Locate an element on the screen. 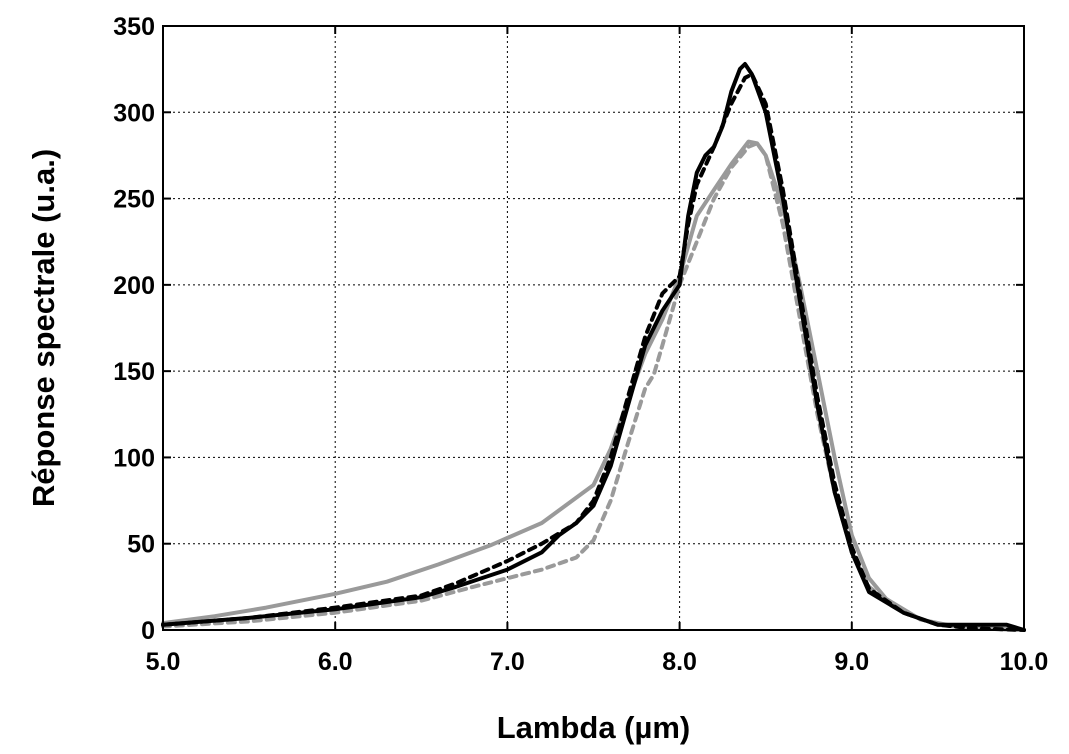 The width and height of the screenshot is (1069, 754). y-tick-label: 300 is located at coordinates (134, 113).